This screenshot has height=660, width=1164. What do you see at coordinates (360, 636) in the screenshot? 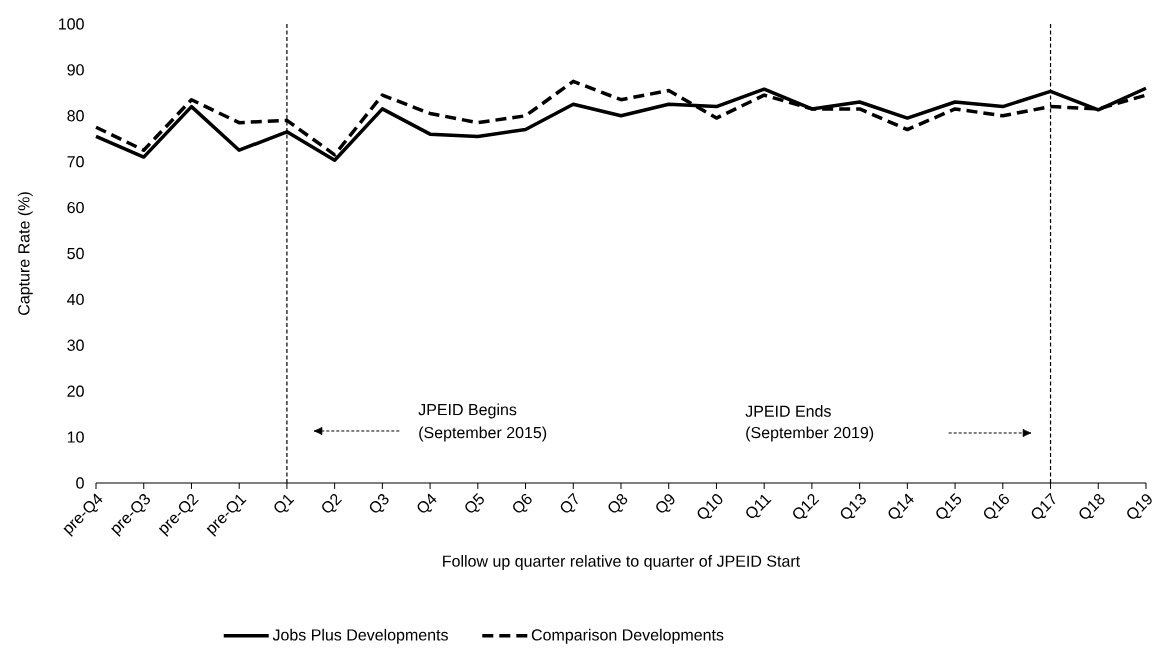
I see `legend-label: Jobs Plus Developments` at bounding box center [360, 636].